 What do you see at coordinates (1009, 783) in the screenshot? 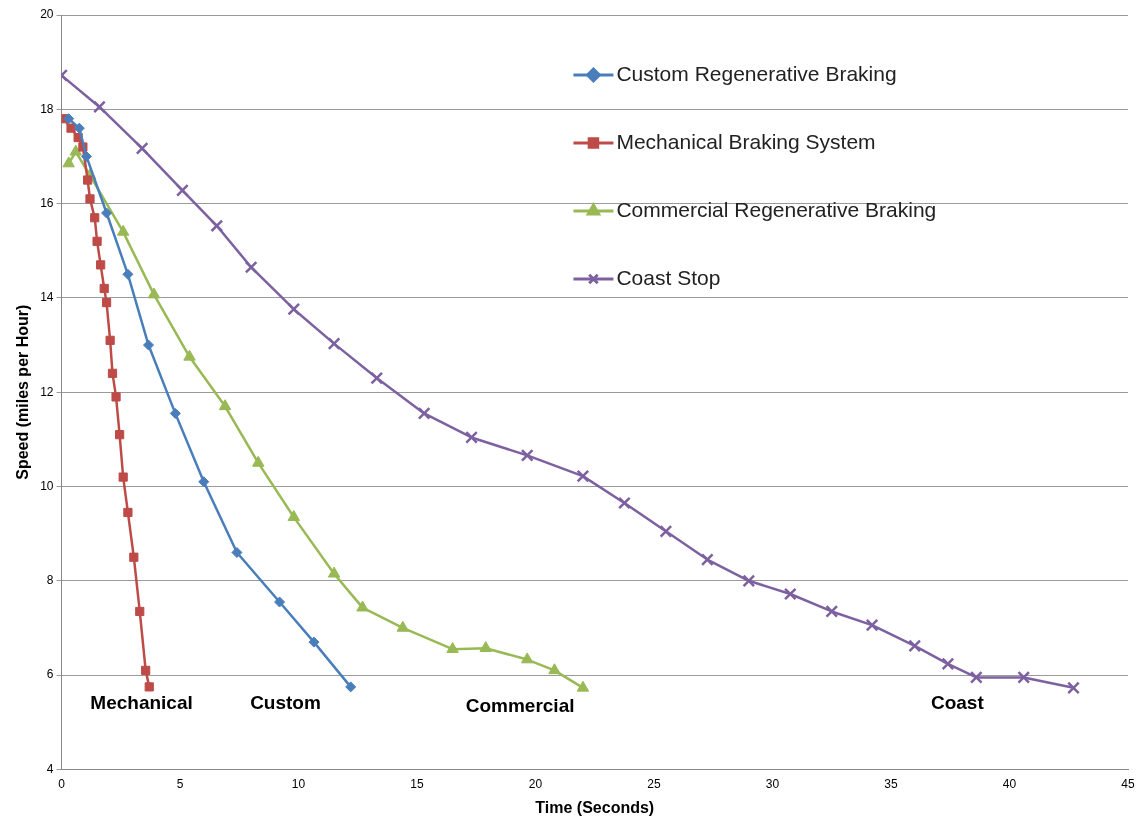
I see `x-tick-label: 40` at bounding box center [1009, 783].